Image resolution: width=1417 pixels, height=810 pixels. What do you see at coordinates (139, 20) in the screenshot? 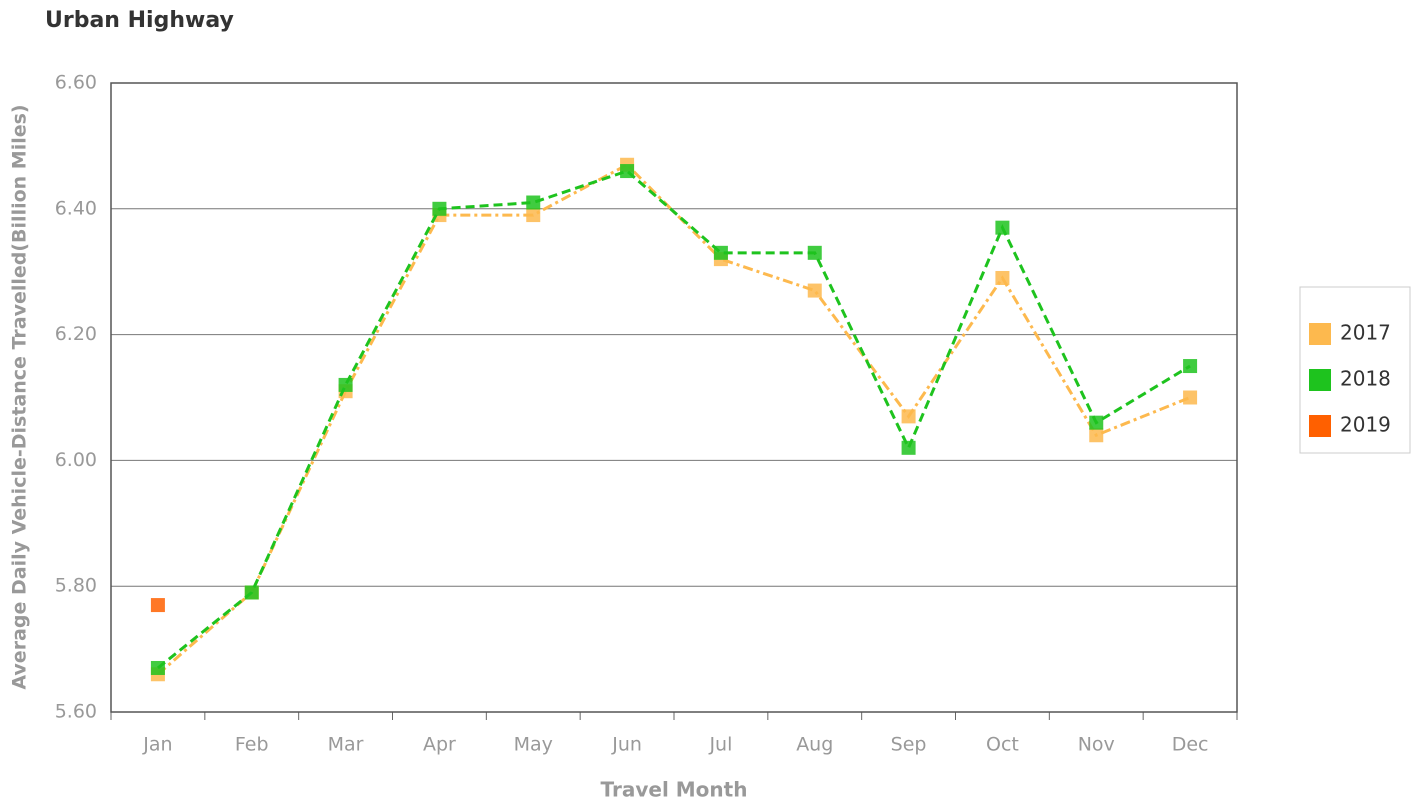
I see `chart-title: Urban Highway` at bounding box center [139, 20].